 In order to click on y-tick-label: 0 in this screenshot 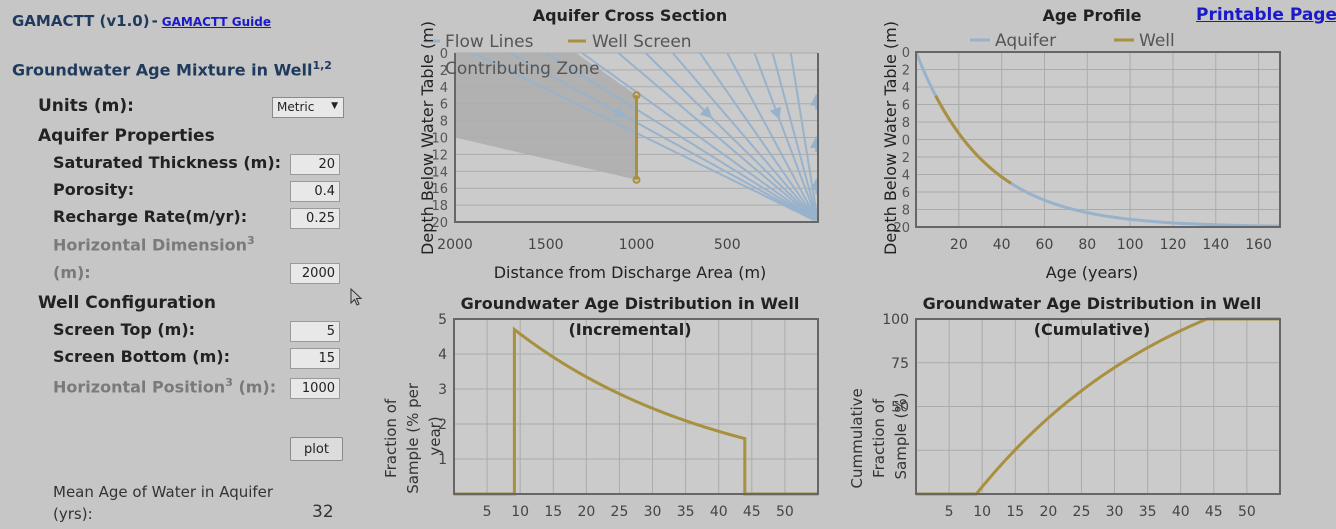, I will do `click(906, 53)`.